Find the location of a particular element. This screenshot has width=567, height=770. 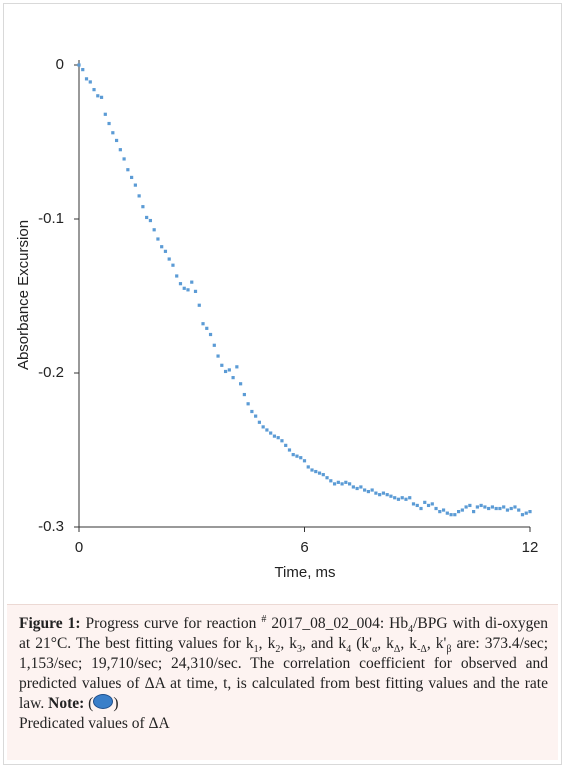

caption-text: , and k is located at coordinates (324, 643).